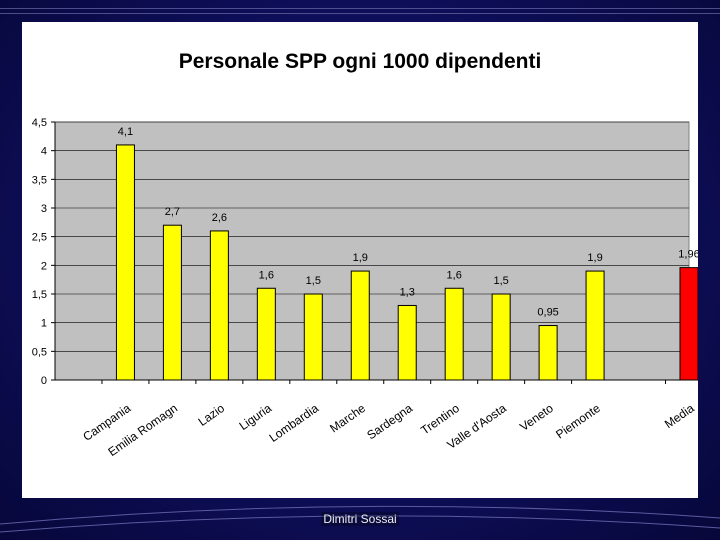 Image resolution: width=720 pixels, height=540 pixels. What do you see at coordinates (125, 262) in the screenshot?
I see `bar-campania` at bounding box center [125, 262].